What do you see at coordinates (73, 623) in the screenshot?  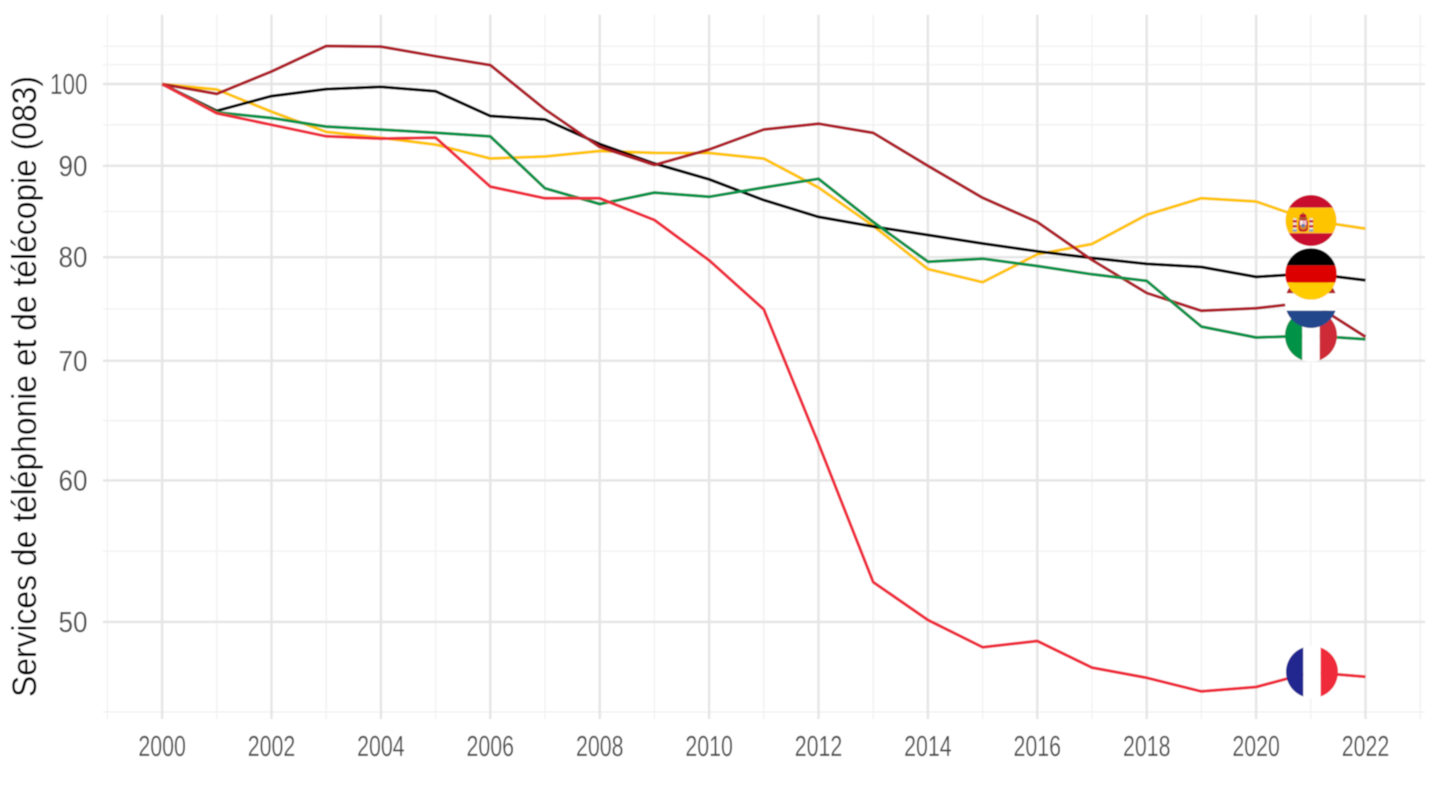 I see `svg-text: 50` at bounding box center [73, 623].